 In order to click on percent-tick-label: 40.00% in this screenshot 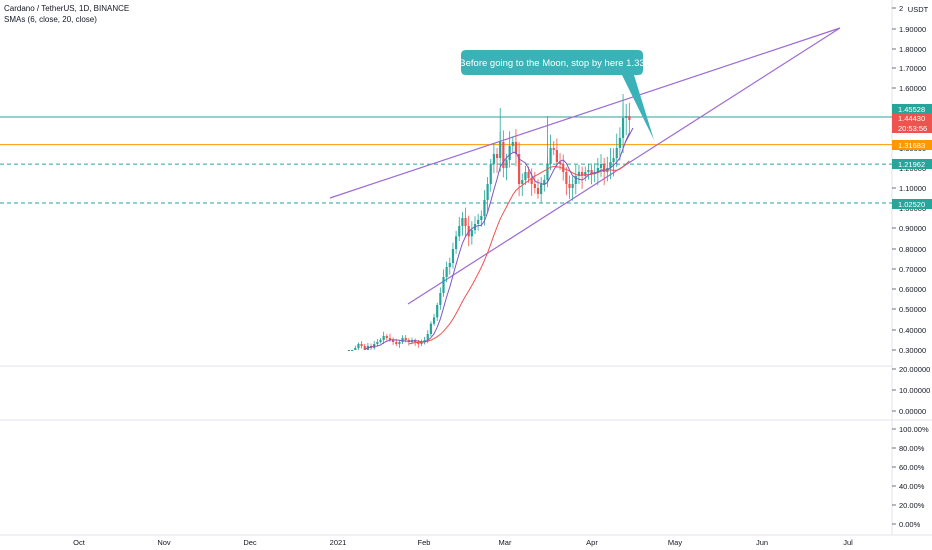, I will do `click(912, 486)`.